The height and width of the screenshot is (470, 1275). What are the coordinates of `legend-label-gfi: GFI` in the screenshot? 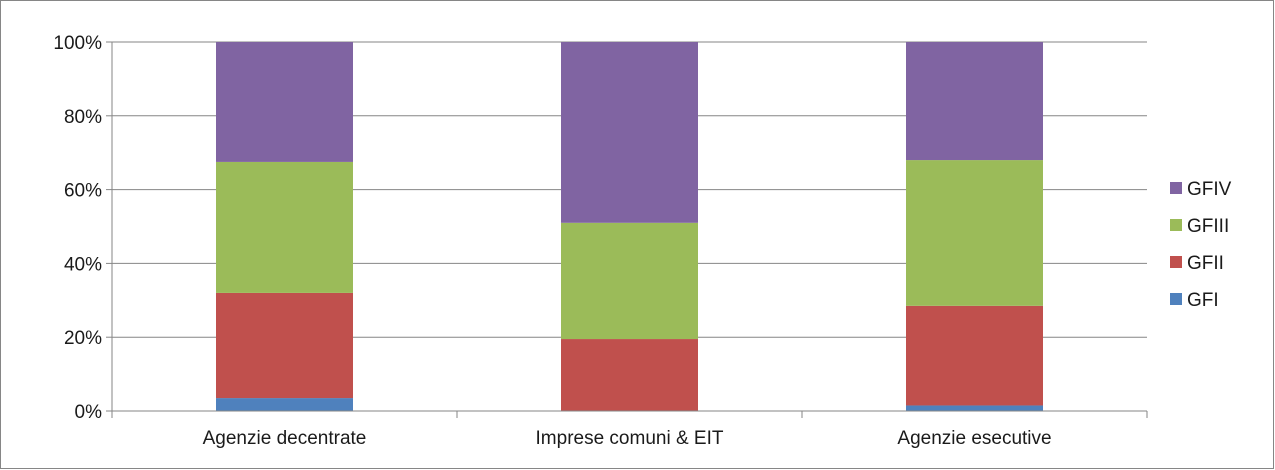 It's located at (1203, 300).